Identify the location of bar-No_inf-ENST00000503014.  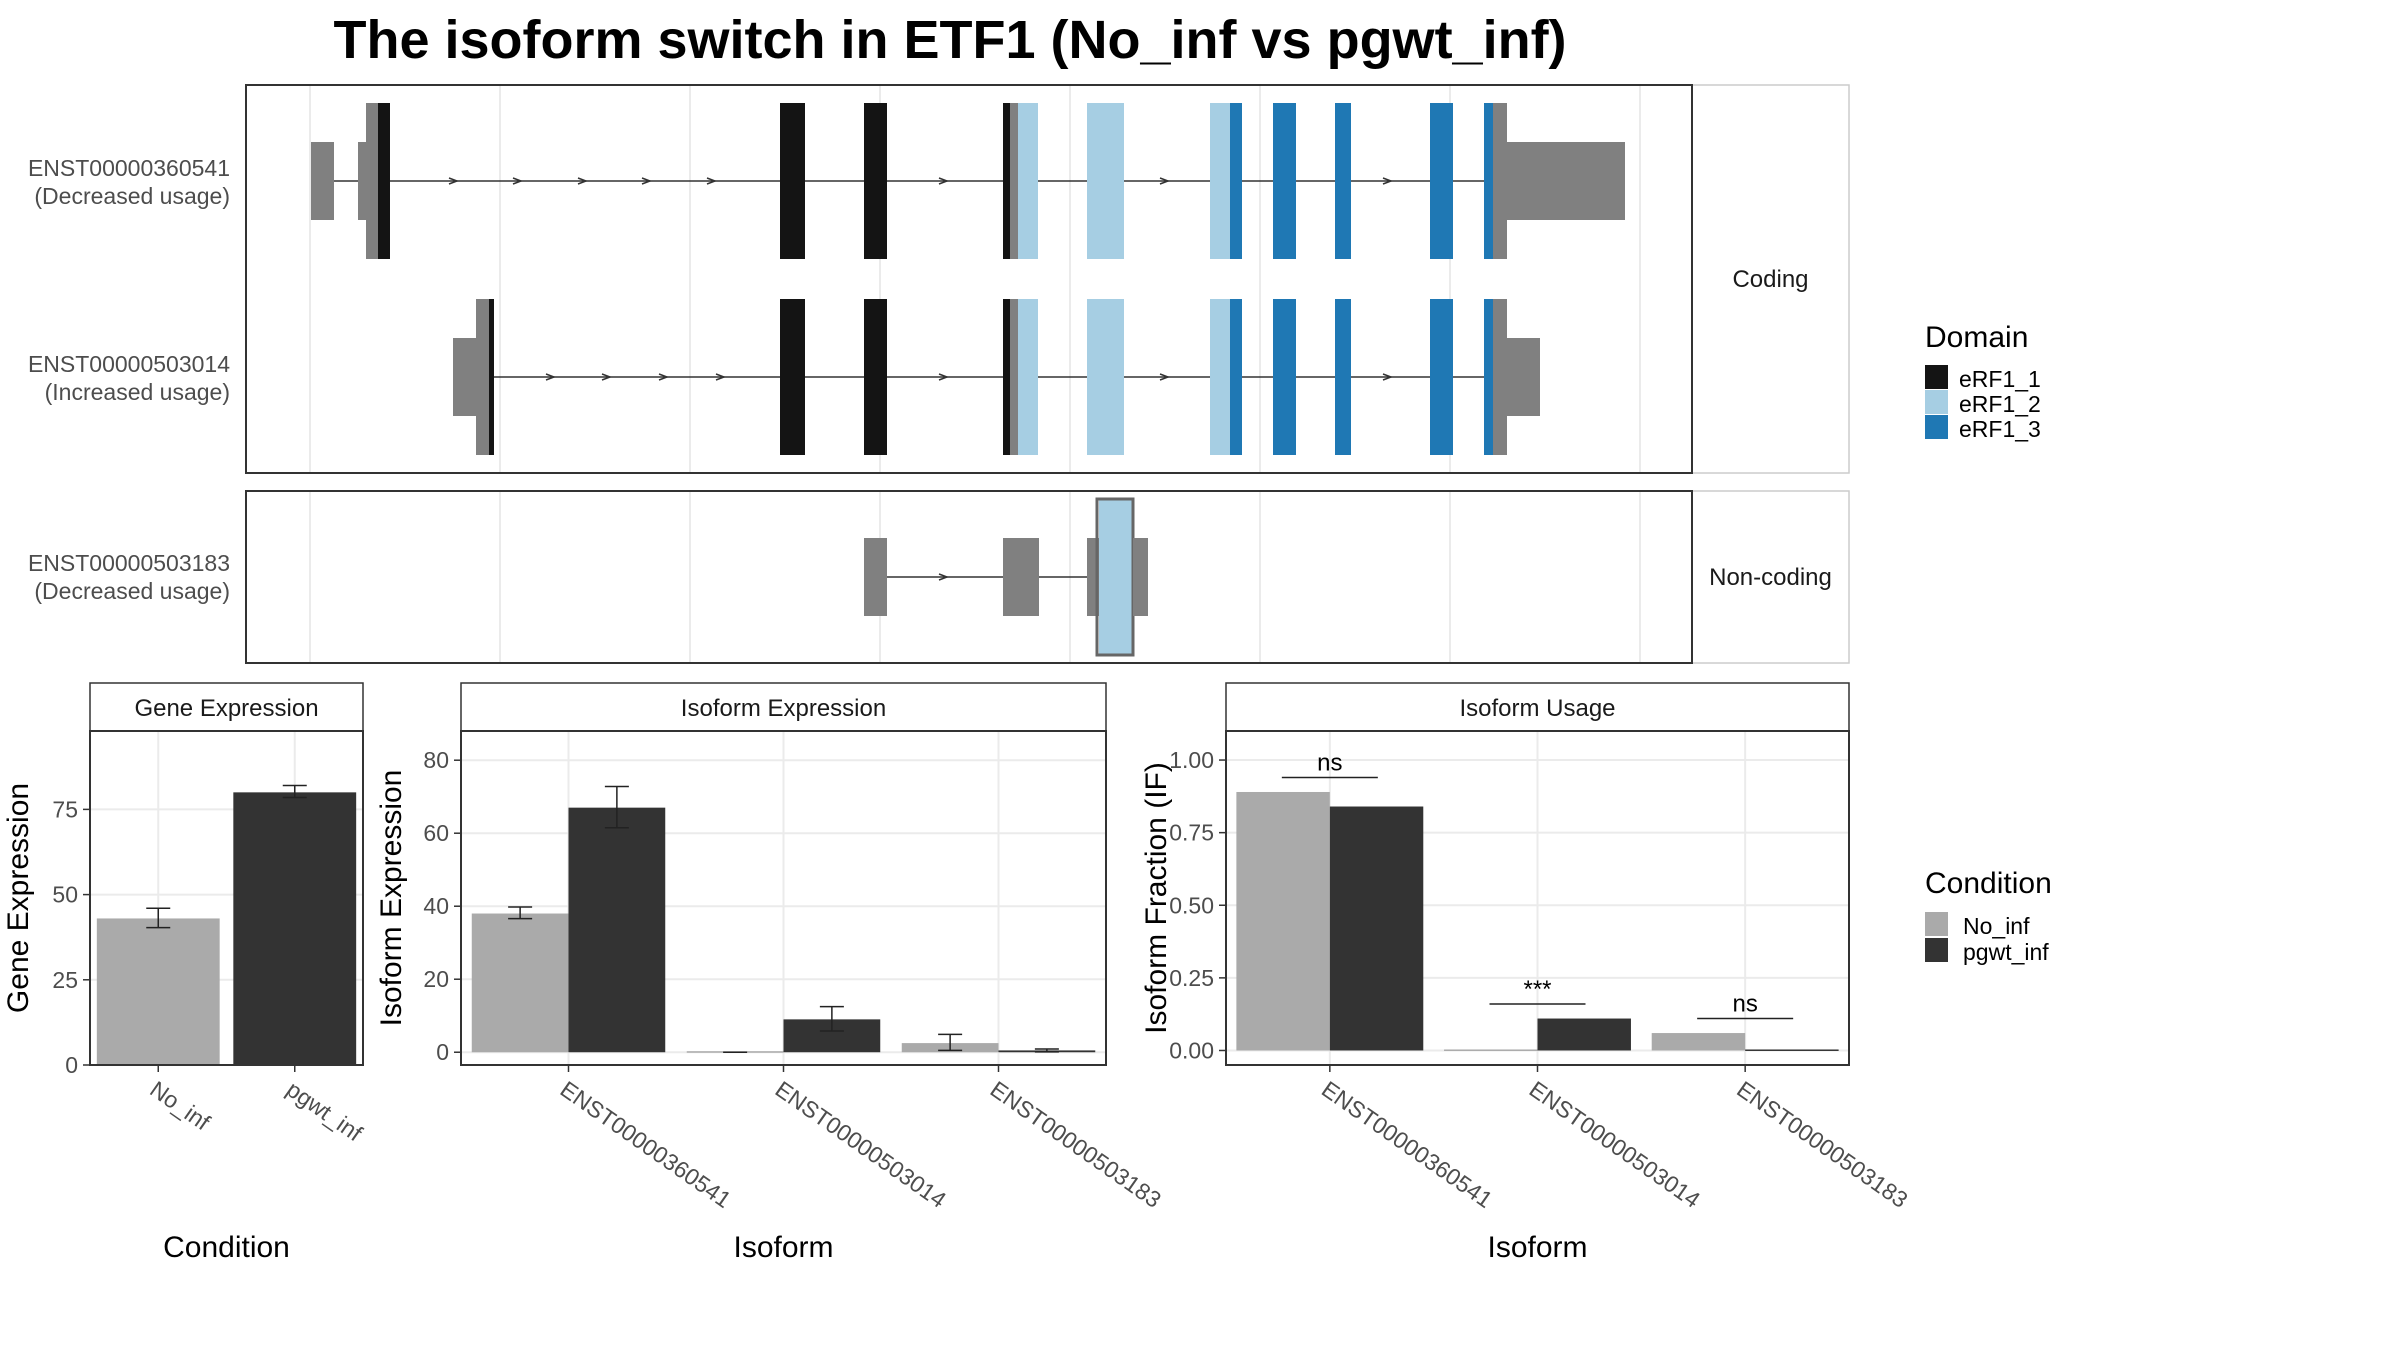
(1491, 1050).